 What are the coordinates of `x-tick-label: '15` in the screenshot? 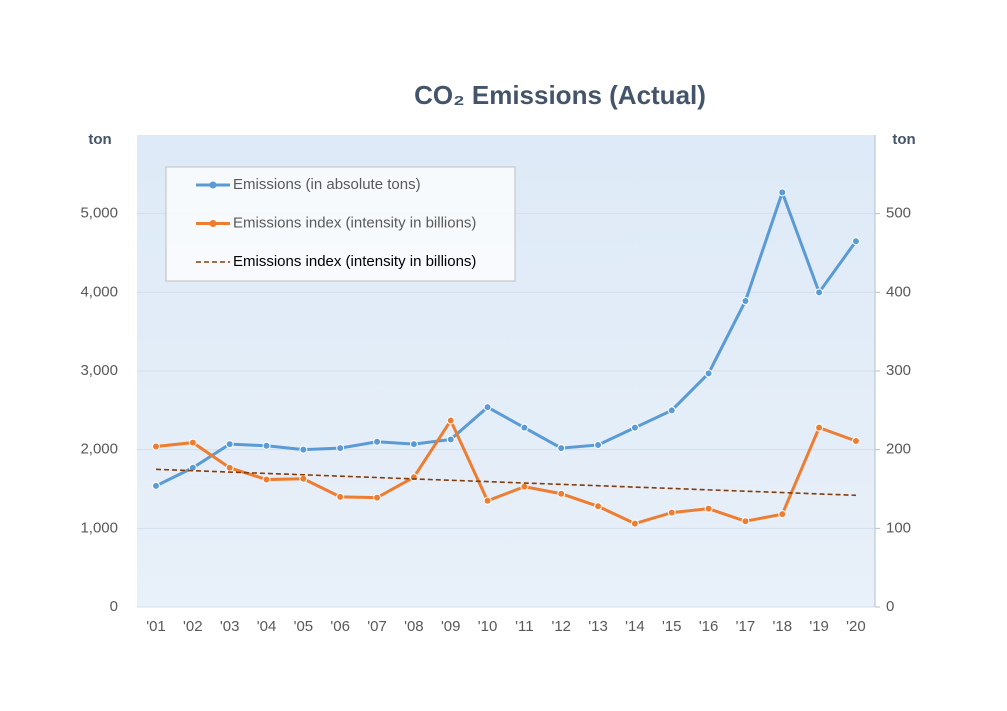 It's located at (672, 626).